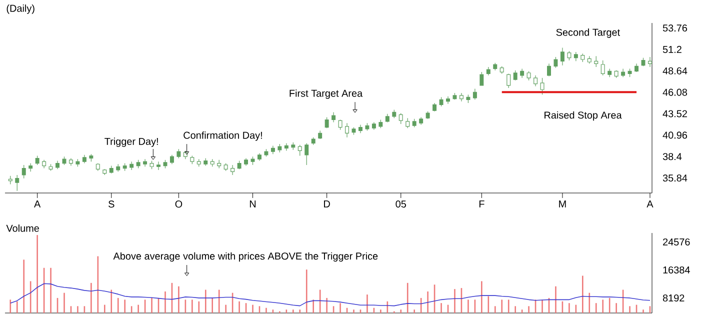 The image size is (712, 324). What do you see at coordinates (401, 204) in the screenshot?
I see `x-tick-label: 05` at bounding box center [401, 204].